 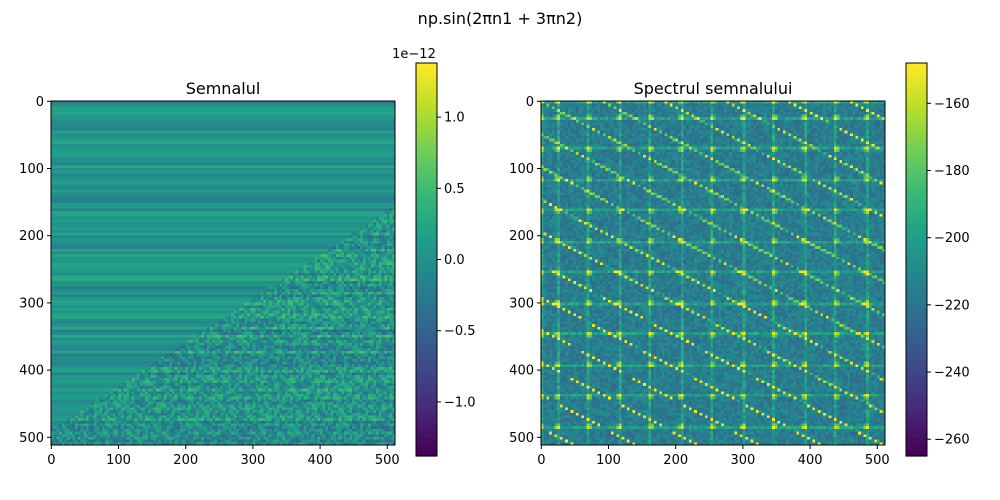 What do you see at coordinates (742, 460) in the screenshot?
I see `x-tick-label: 300` at bounding box center [742, 460].